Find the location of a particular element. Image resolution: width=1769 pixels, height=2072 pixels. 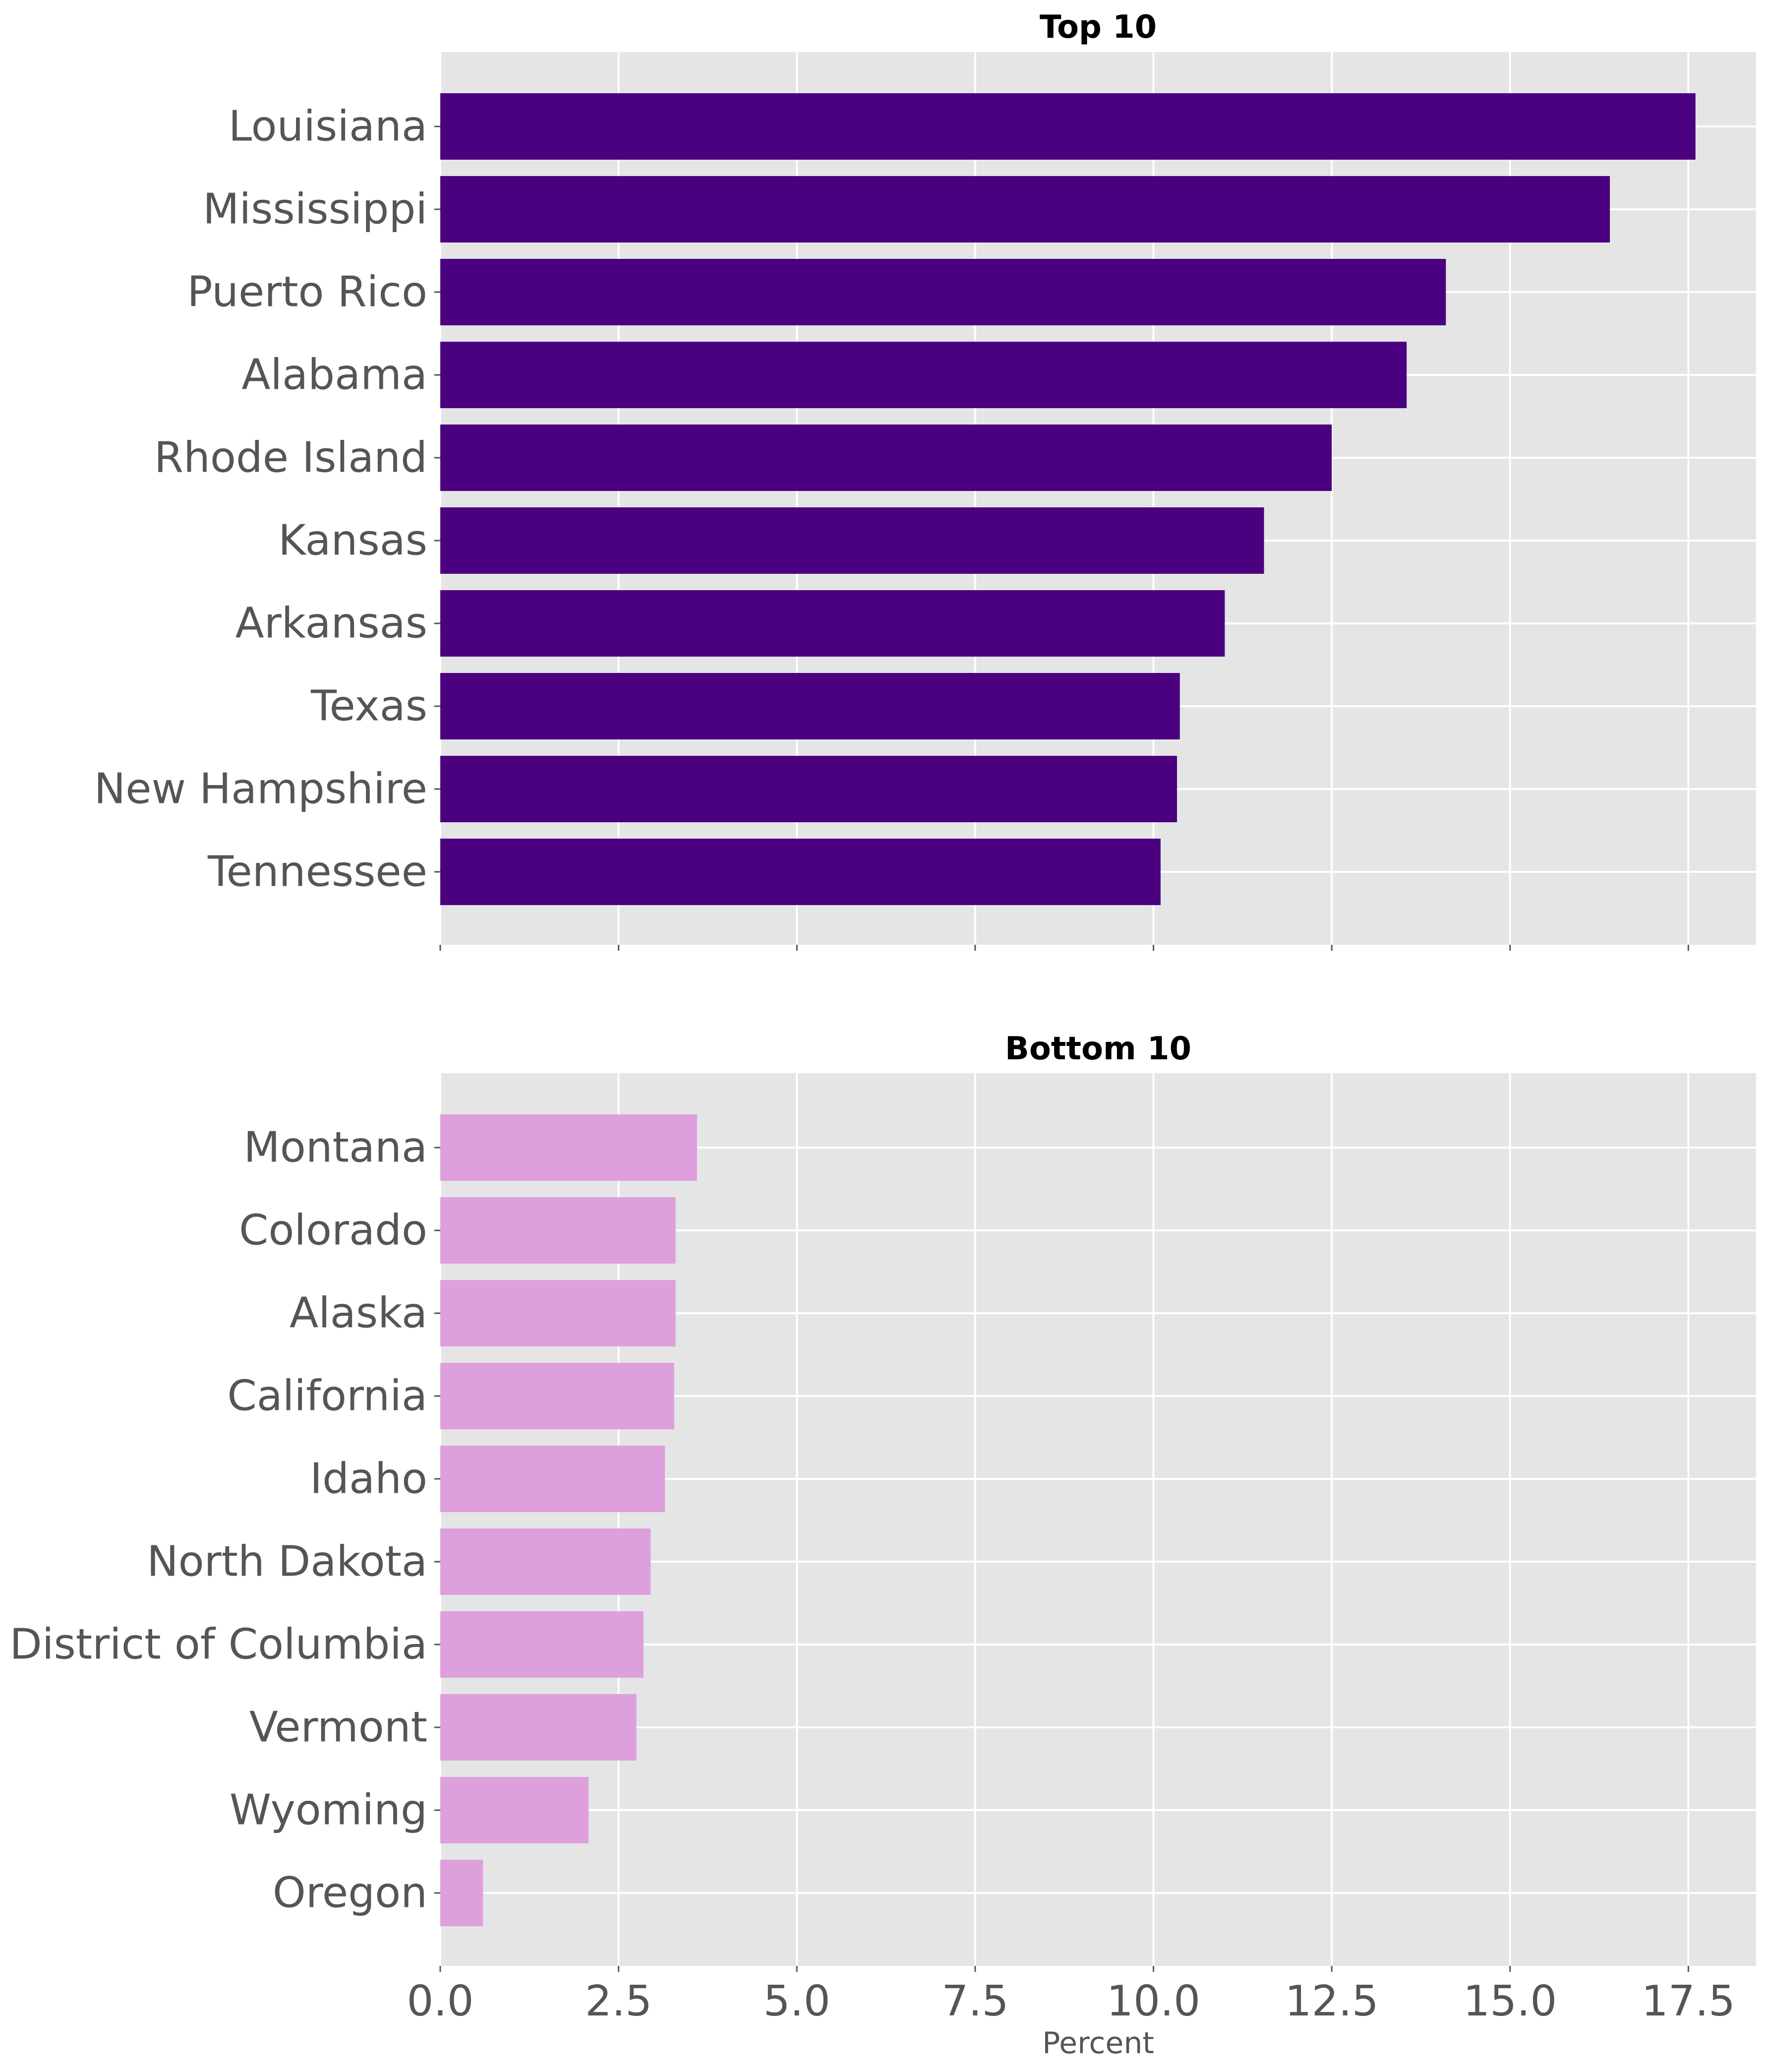

category-label: Oregon is located at coordinates (350, 1893).